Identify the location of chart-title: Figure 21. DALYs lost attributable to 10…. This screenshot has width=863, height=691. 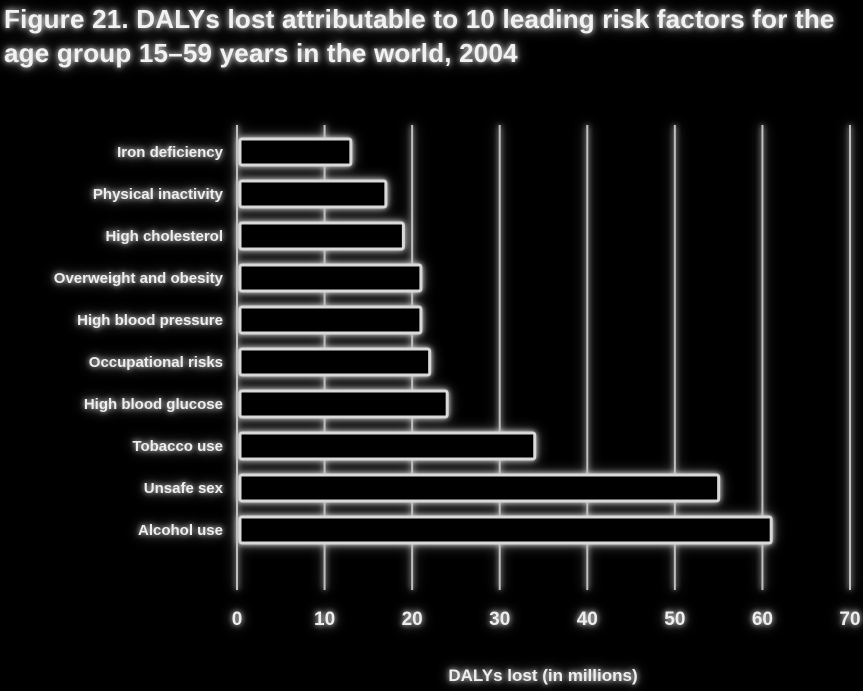
(419, 36).